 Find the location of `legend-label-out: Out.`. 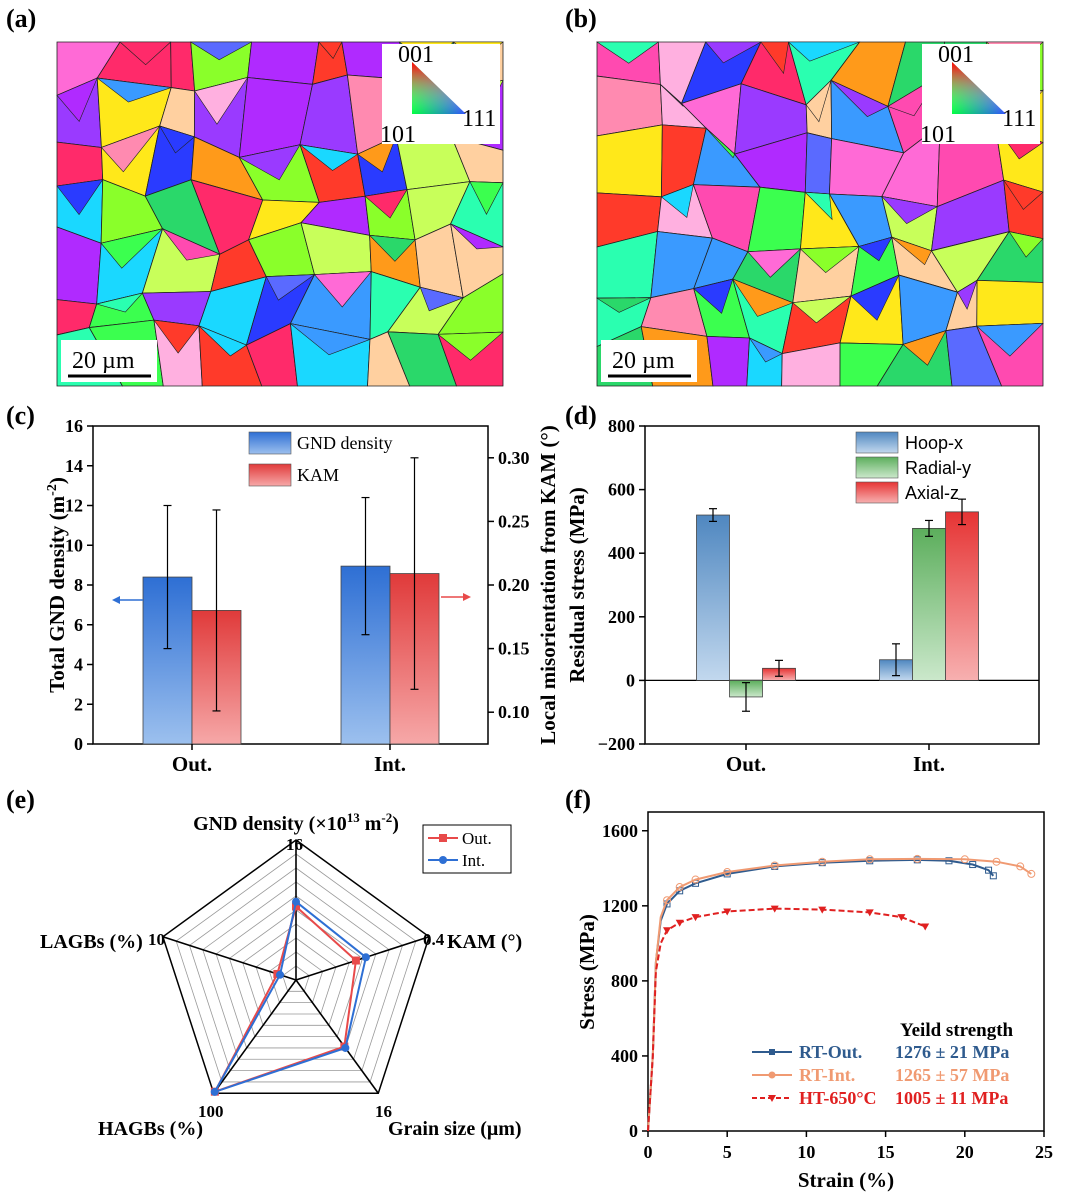

legend-label-out: Out. is located at coordinates (477, 838).